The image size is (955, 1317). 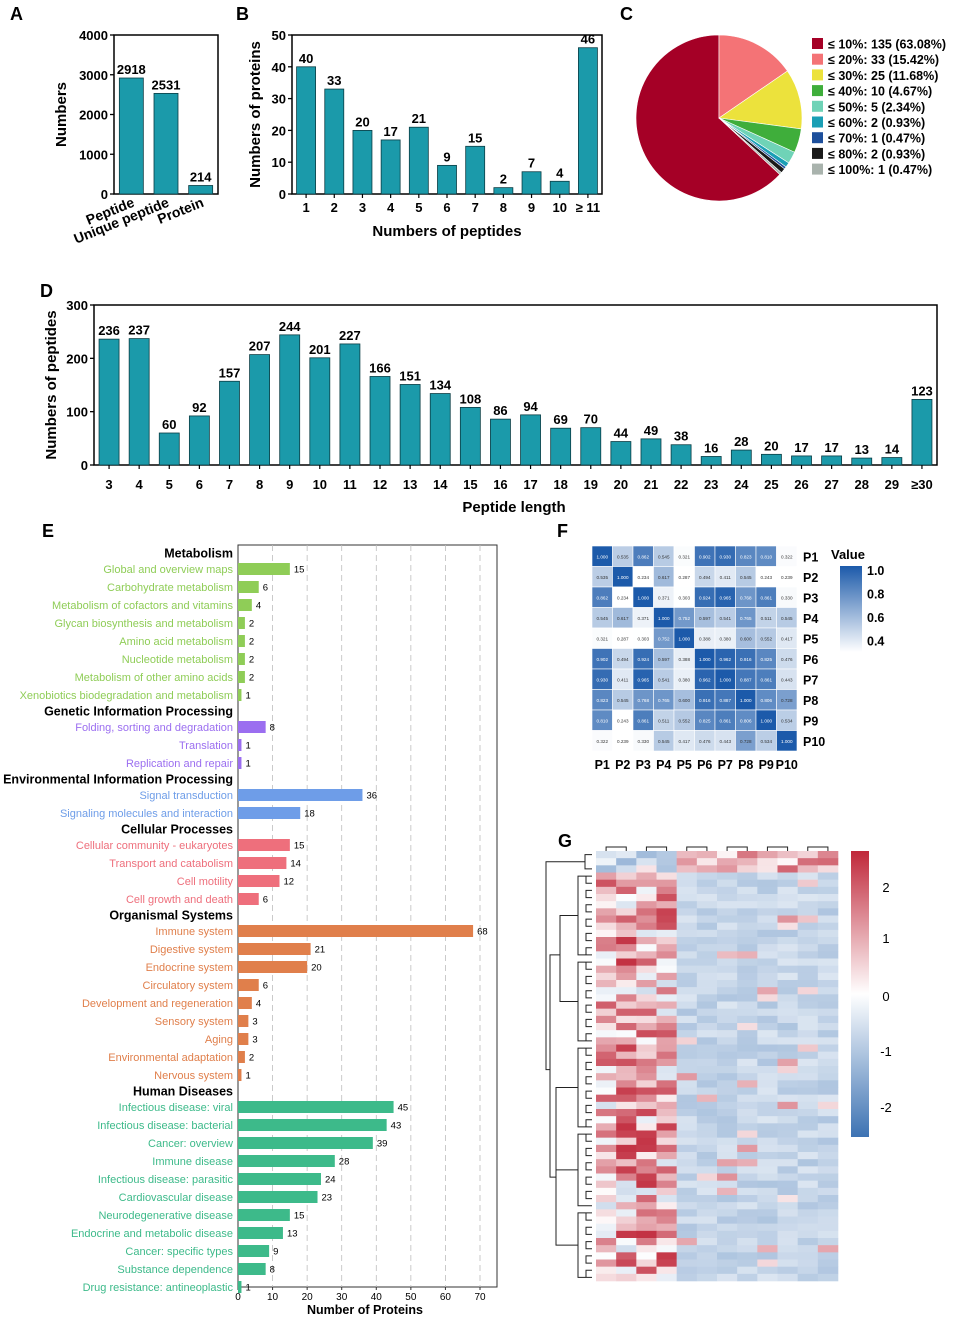 What do you see at coordinates (810, 721) in the screenshot?
I see `row-label: P9` at bounding box center [810, 721].